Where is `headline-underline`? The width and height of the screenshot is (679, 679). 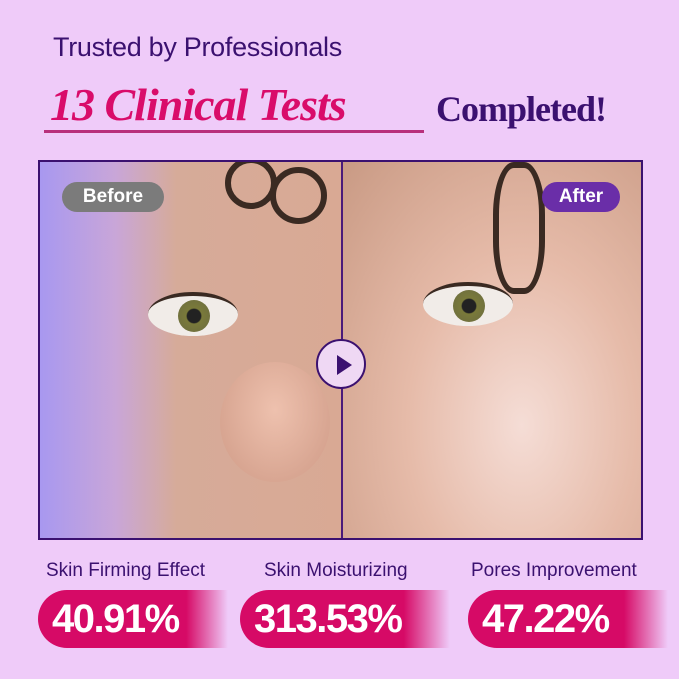 headline-underline is located at coordinates (234, 131).